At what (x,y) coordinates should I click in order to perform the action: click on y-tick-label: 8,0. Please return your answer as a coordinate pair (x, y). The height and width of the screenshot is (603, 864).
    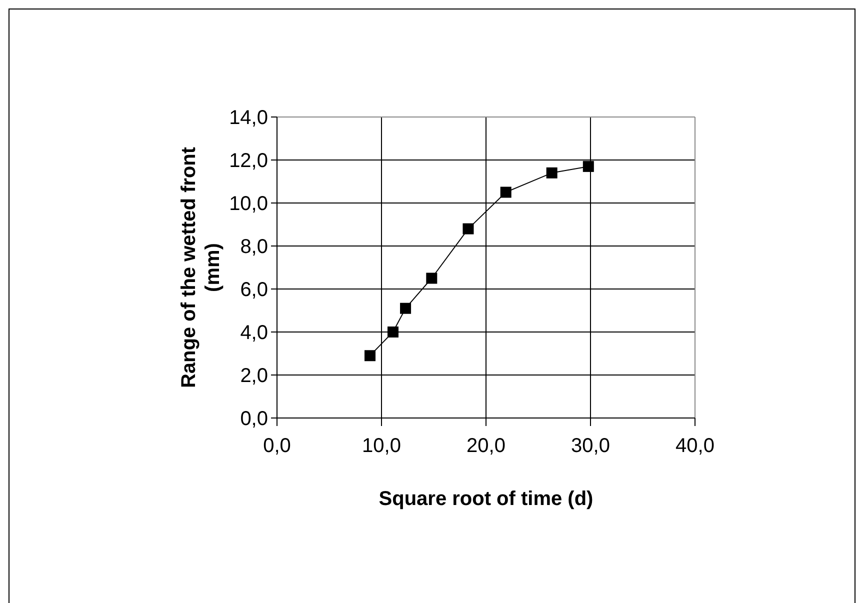
    Looking at the image, I should click on (254, 247).